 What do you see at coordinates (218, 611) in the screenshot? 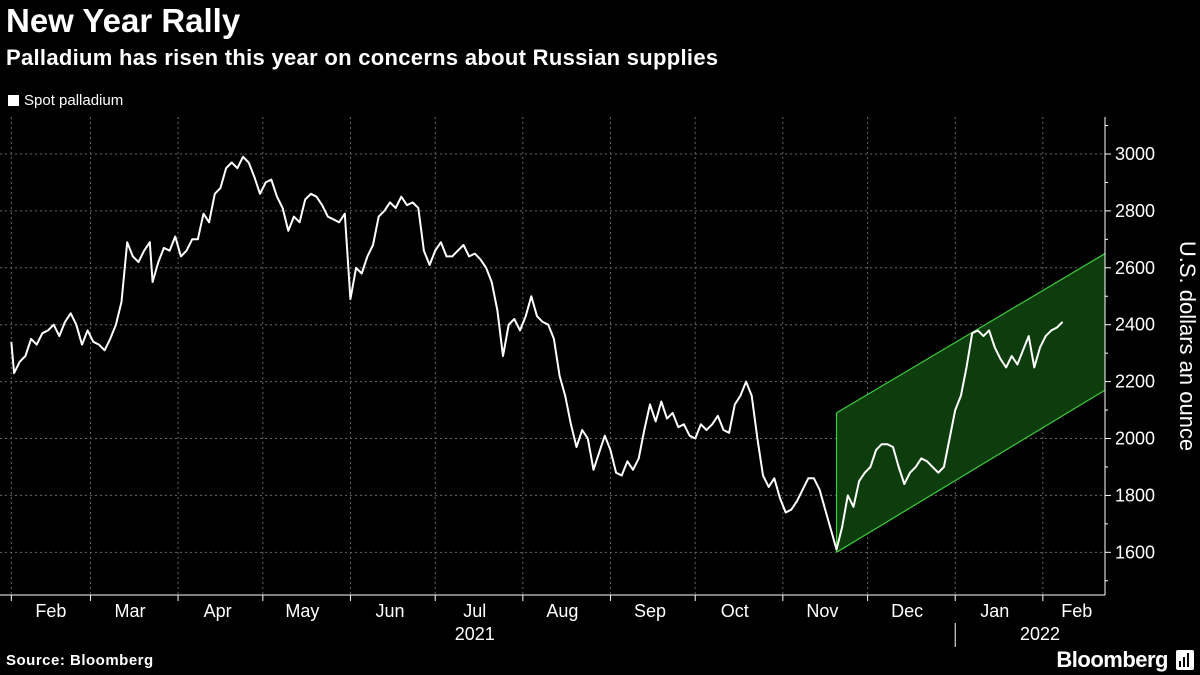
I see `x-tick-label-2: Apr` at bounding box center [218, 611].